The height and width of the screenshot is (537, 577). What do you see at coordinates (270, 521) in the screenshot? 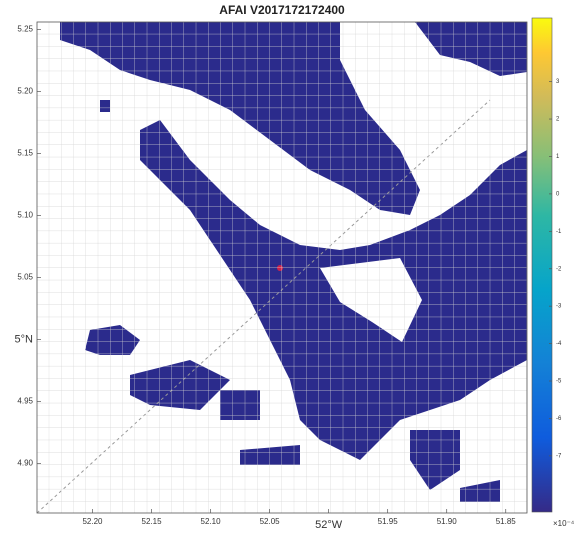
I see `x-tick-label: 52.05` at bounding box center [270, 521].